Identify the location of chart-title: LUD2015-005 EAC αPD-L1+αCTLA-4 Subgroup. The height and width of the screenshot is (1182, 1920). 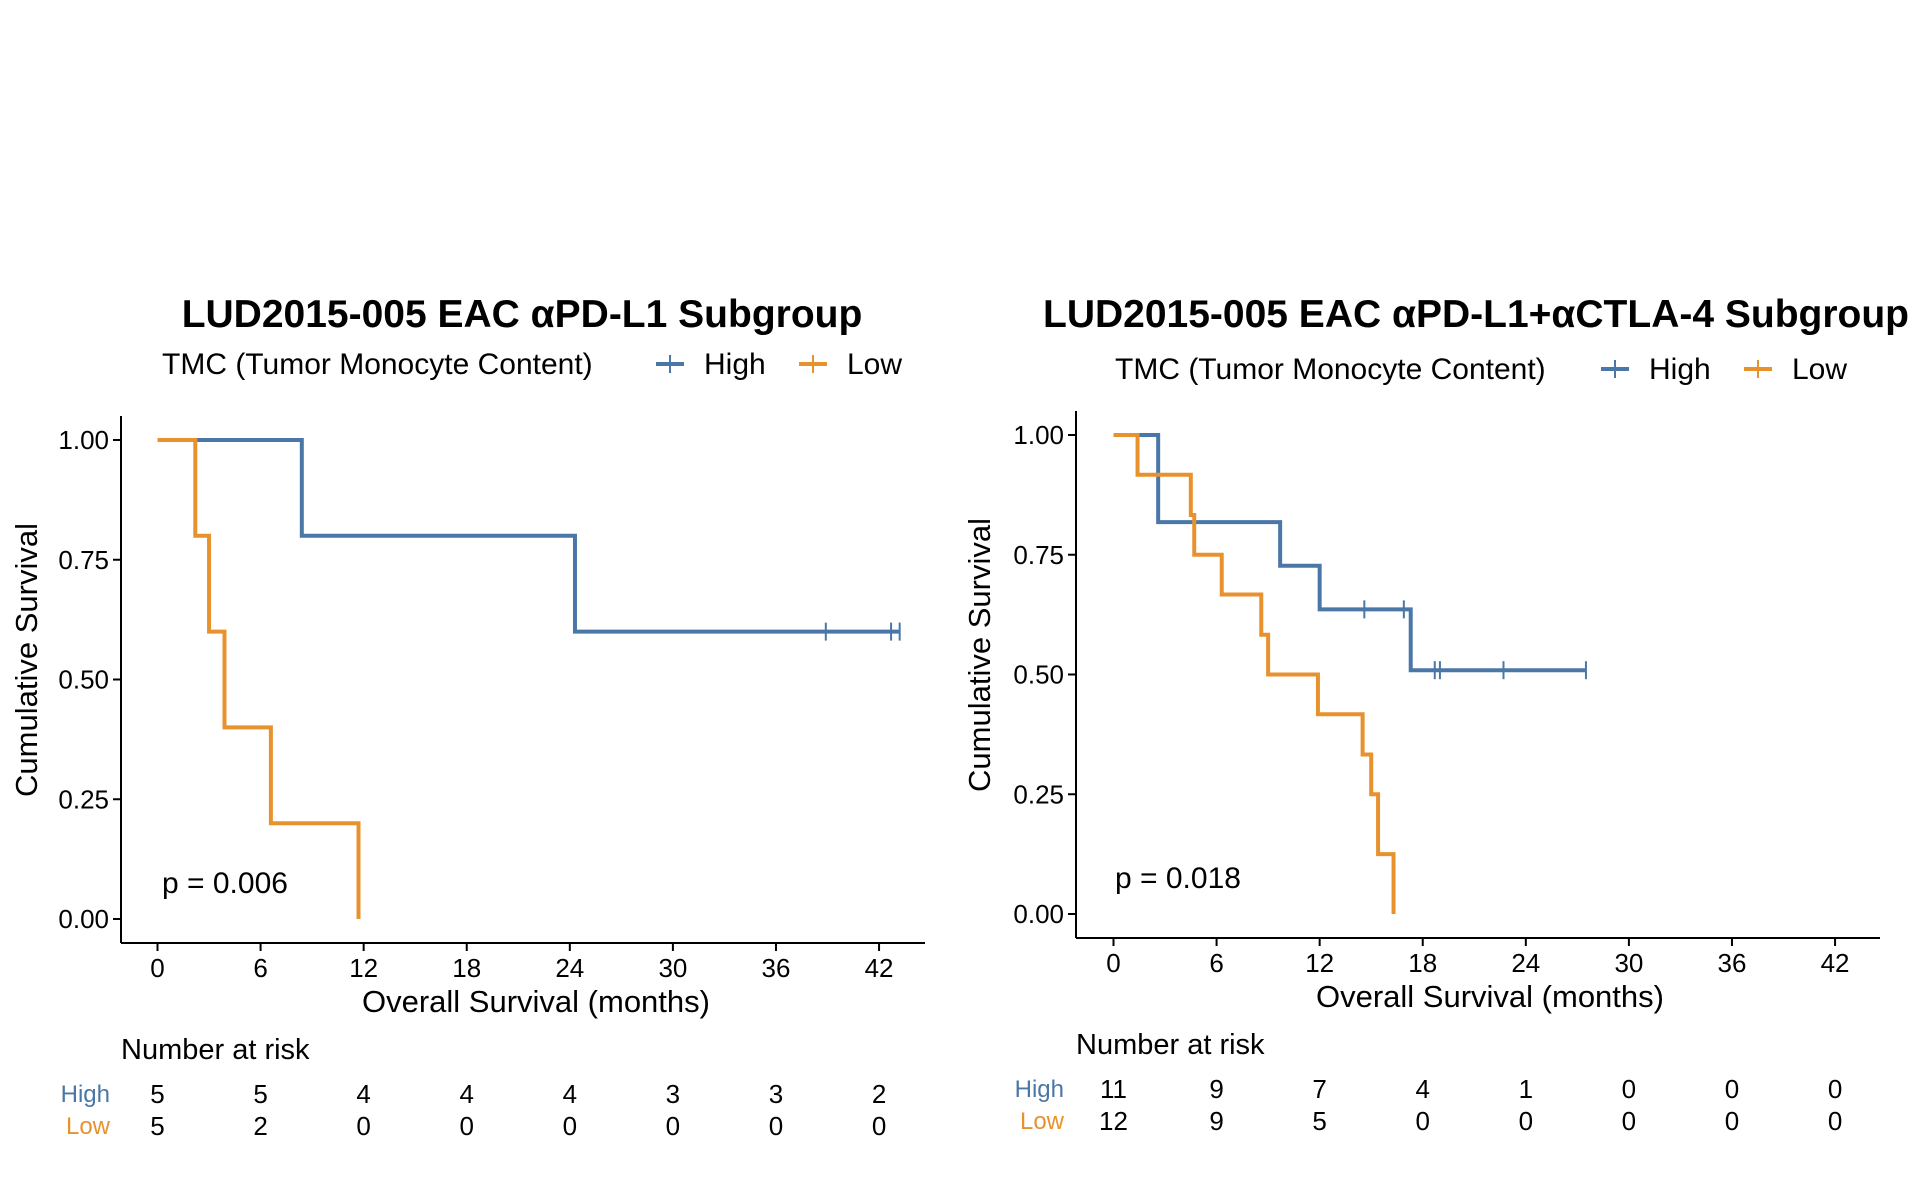
(1476, 314).